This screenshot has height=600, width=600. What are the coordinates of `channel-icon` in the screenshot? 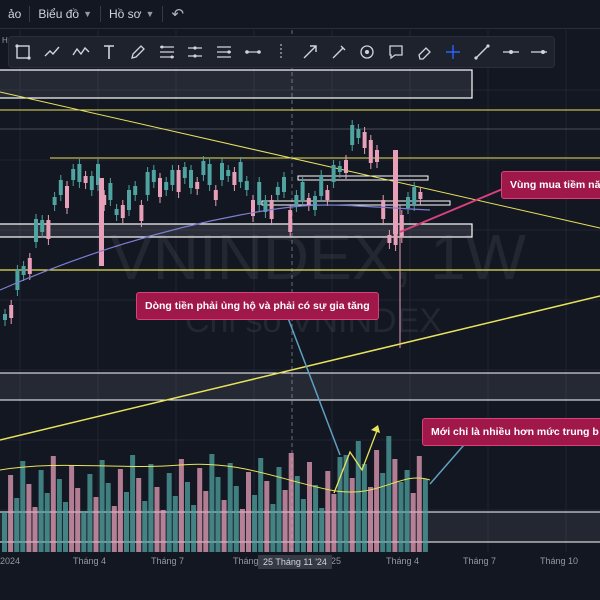 It's located at (195, 52).